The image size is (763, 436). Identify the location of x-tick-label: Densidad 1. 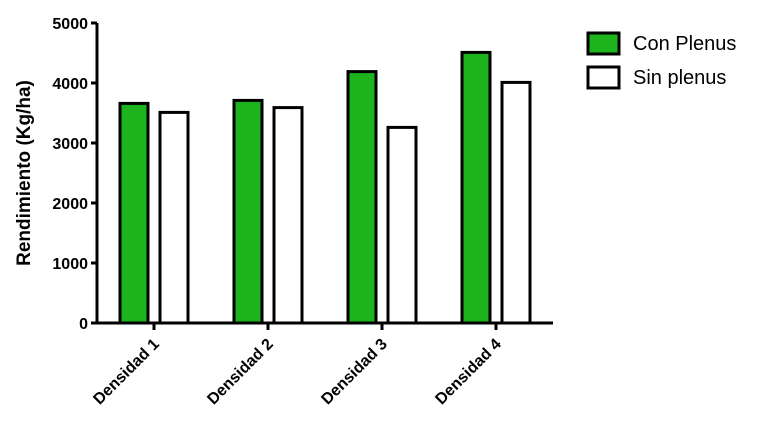
(126, 372).